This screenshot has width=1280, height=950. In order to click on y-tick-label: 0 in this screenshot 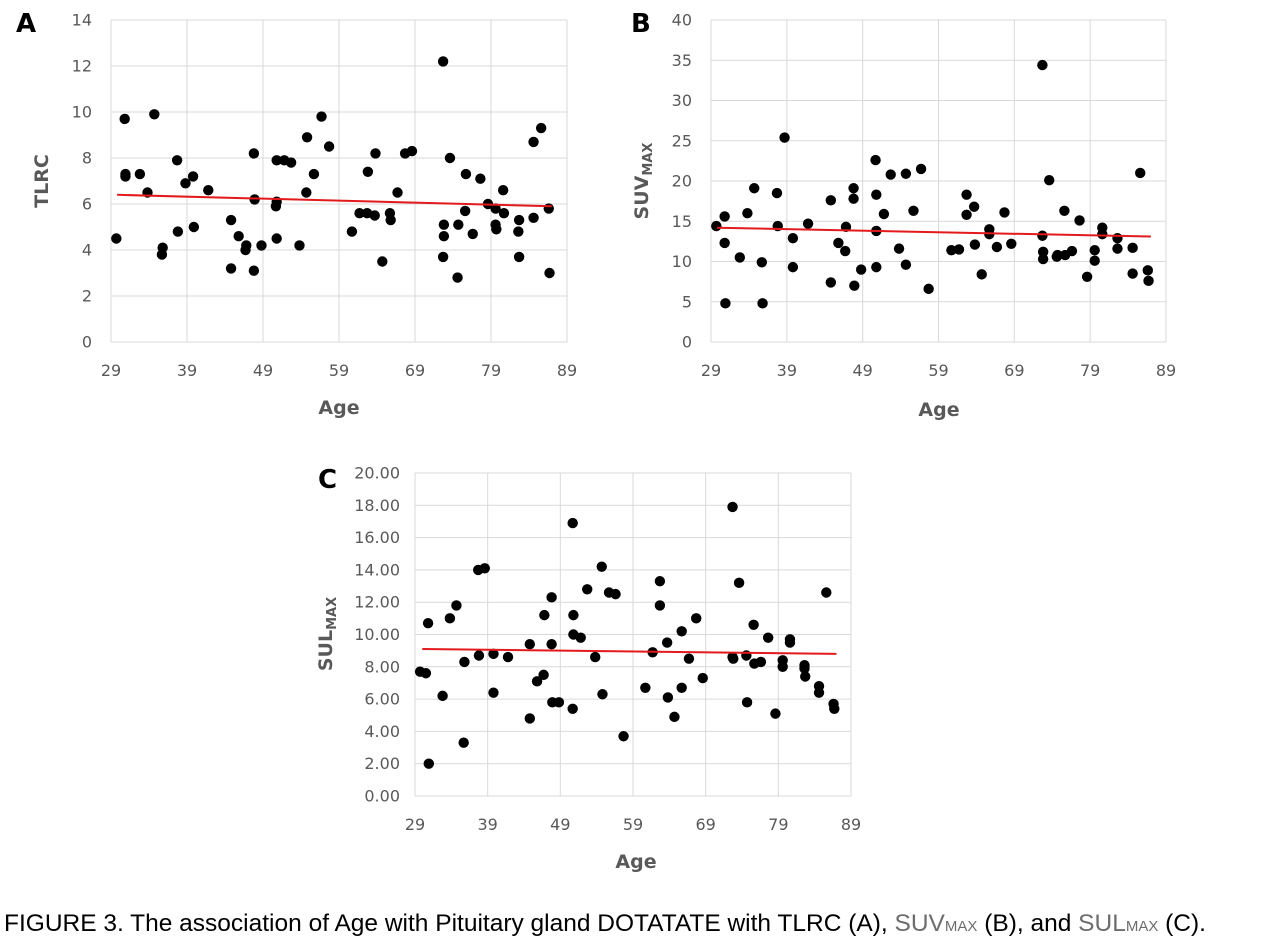, I will do `click(87, 342)`.